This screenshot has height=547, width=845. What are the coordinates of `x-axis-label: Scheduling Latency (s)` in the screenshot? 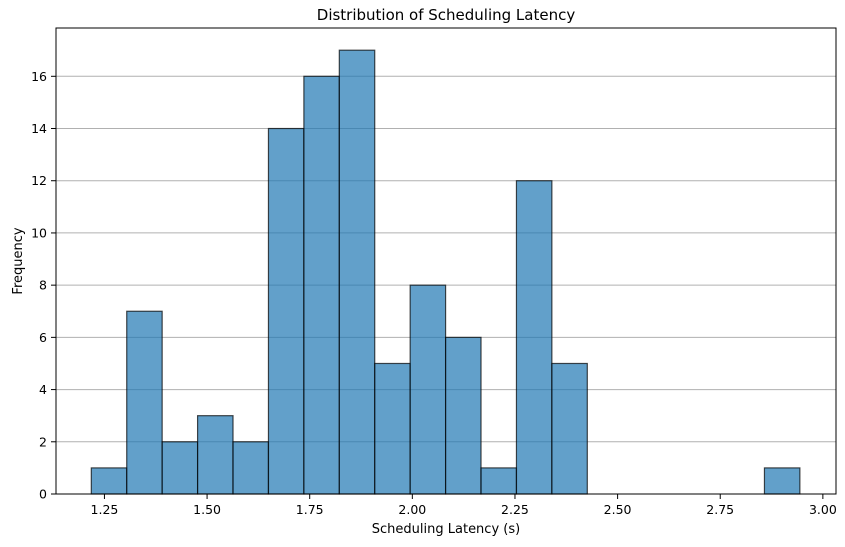 It's located at (446, 529).